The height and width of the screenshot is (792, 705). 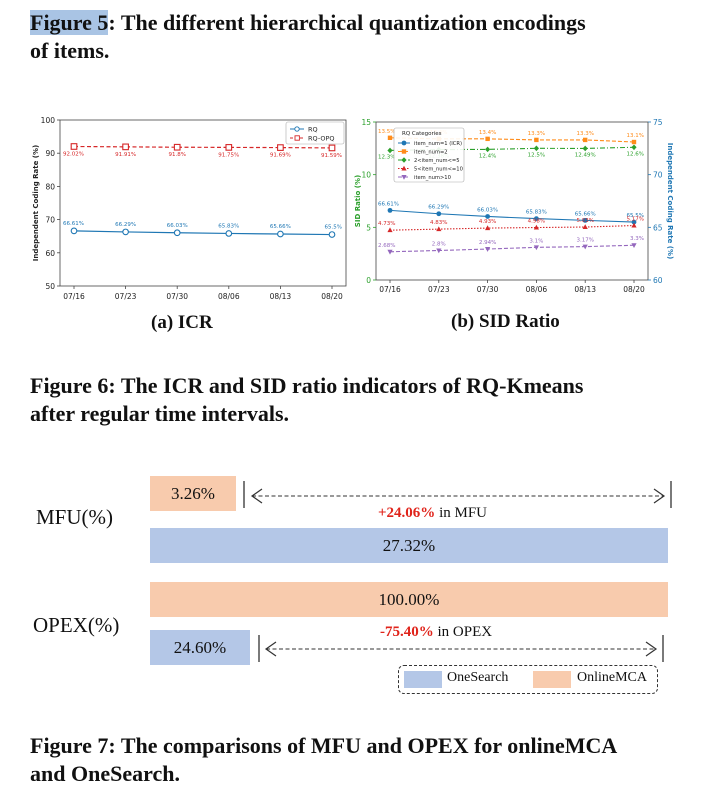 I want to click on bar-mfu-onlinemca-label: 3.26%, so click(x=193, y=493).